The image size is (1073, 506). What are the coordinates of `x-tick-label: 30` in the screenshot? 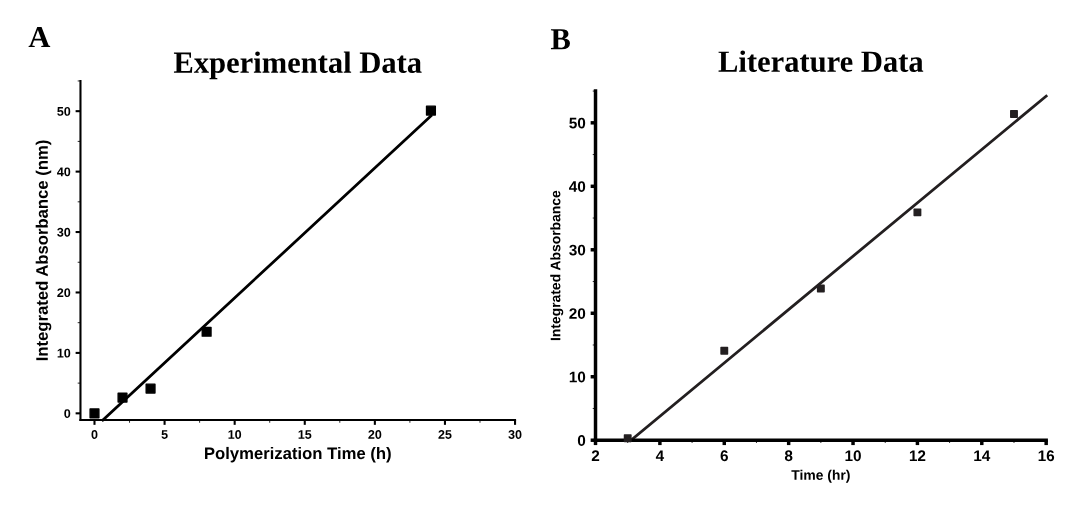 It's located at (515, 434).